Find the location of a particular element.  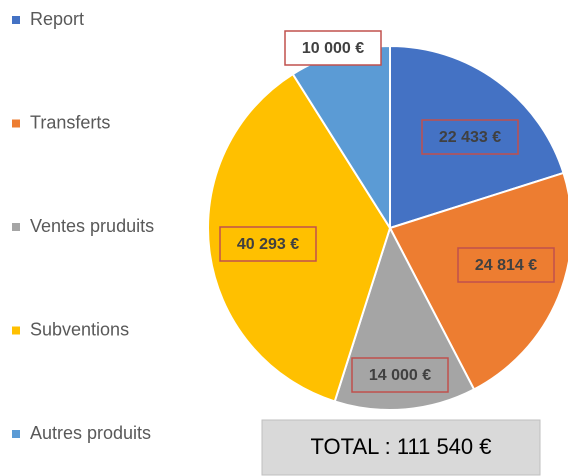

total-label: TOTAL : 111 540 € is located at coordinates (401, 446).